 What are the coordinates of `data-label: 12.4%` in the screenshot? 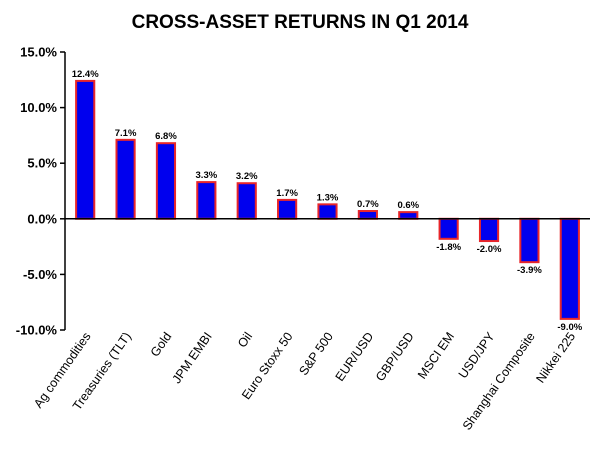 It's located at (85, 74).